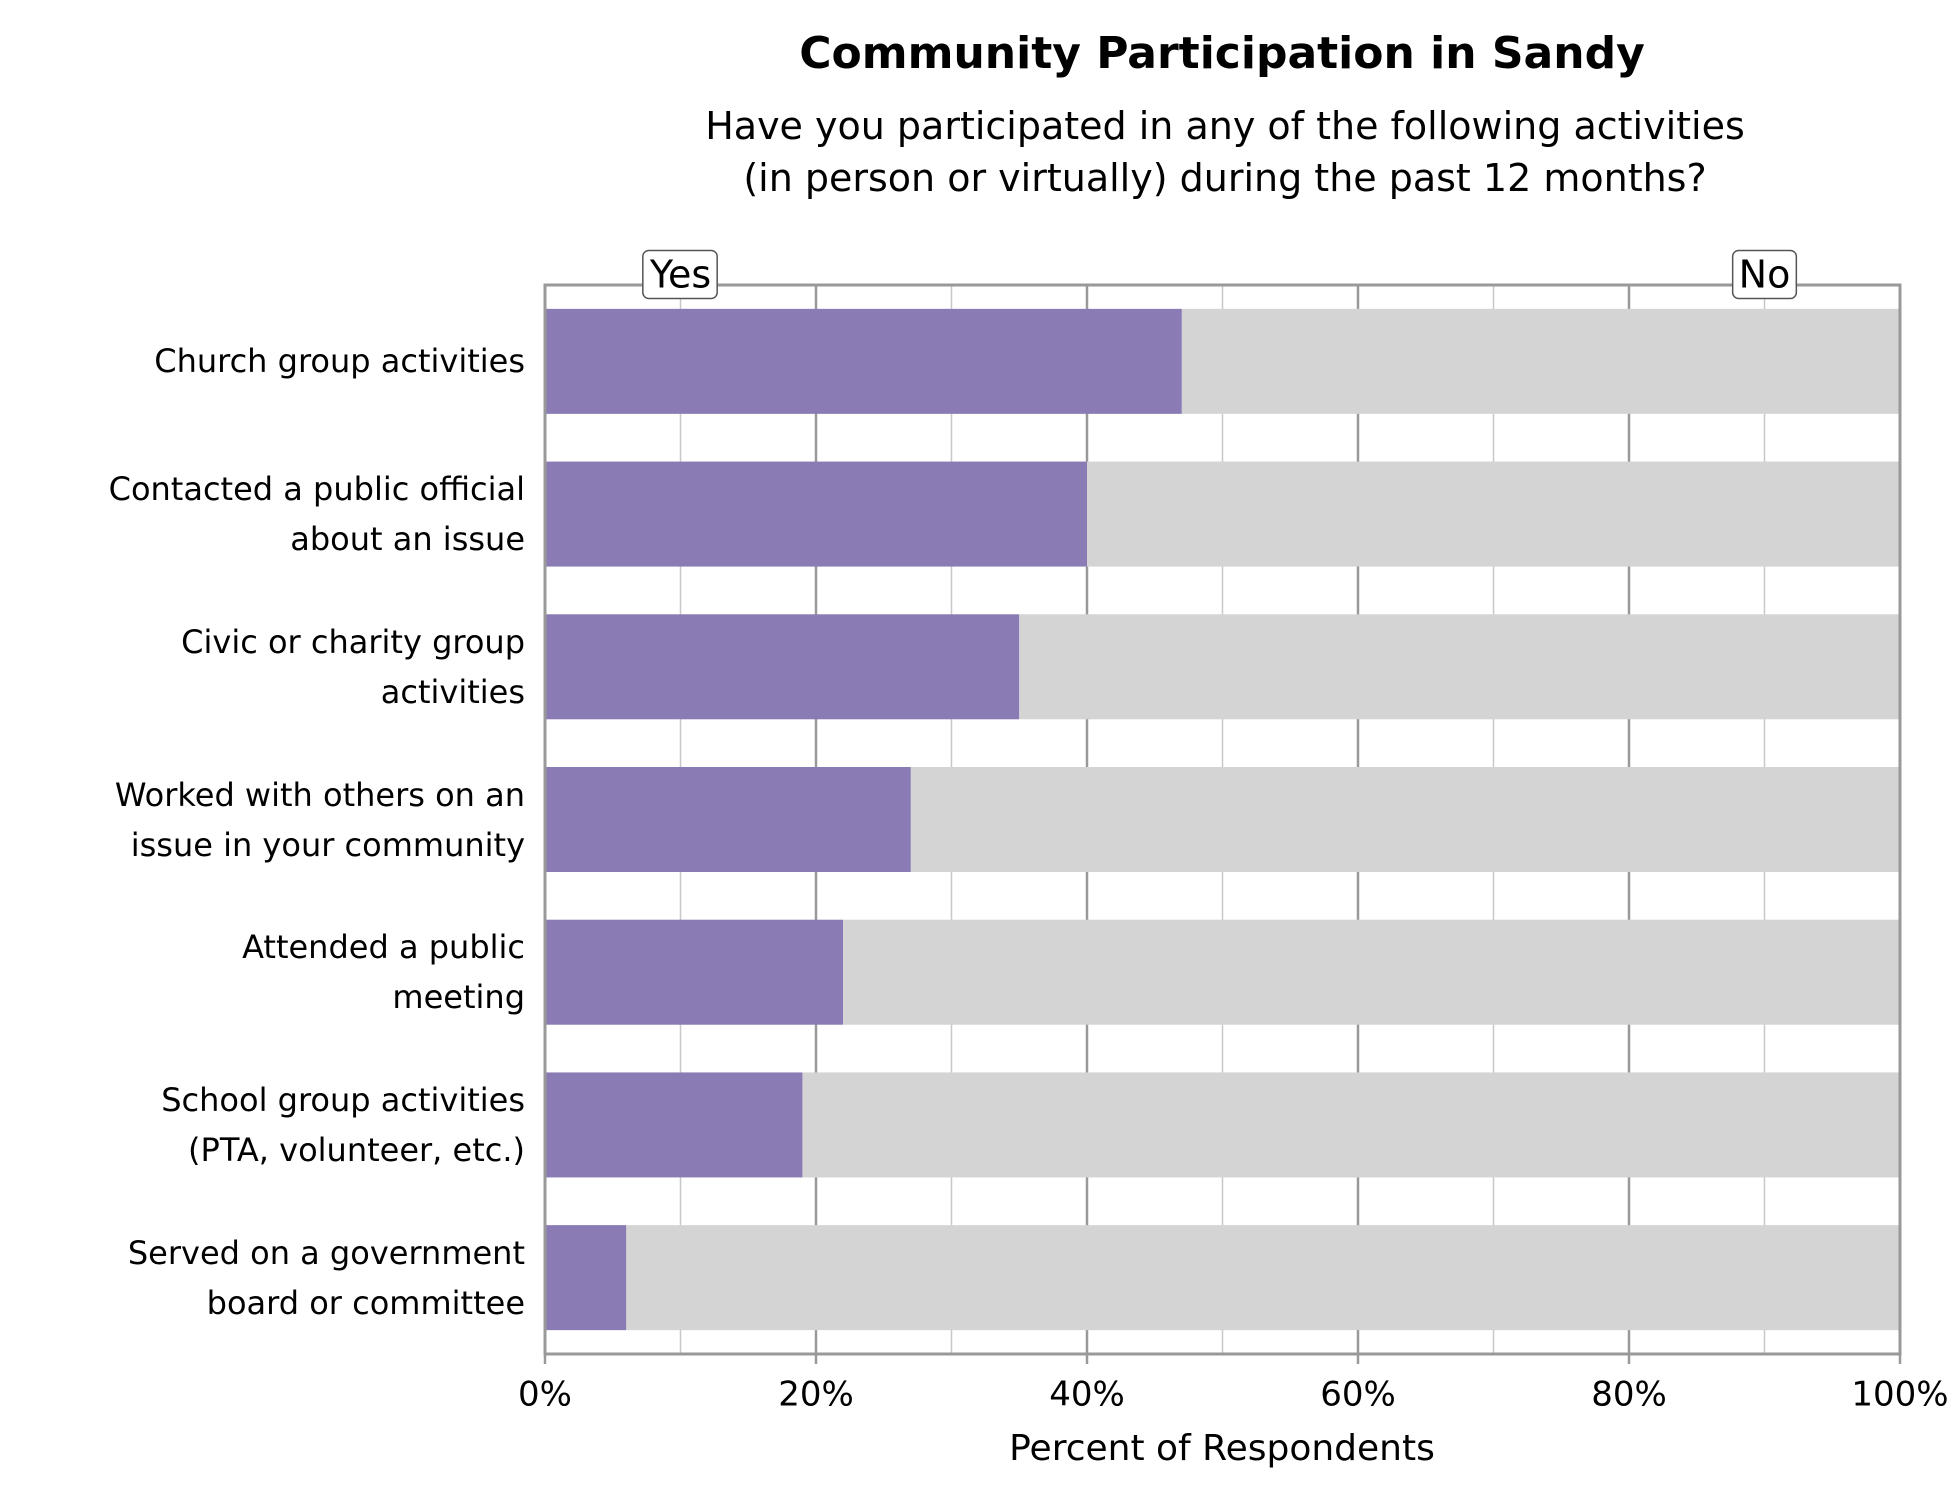 The height and width of the screenshot is (1500, 1950). Describe the element at coordinates (1087, 1395) in the screenshot. I see `x-tick-label: 40%` at that location.